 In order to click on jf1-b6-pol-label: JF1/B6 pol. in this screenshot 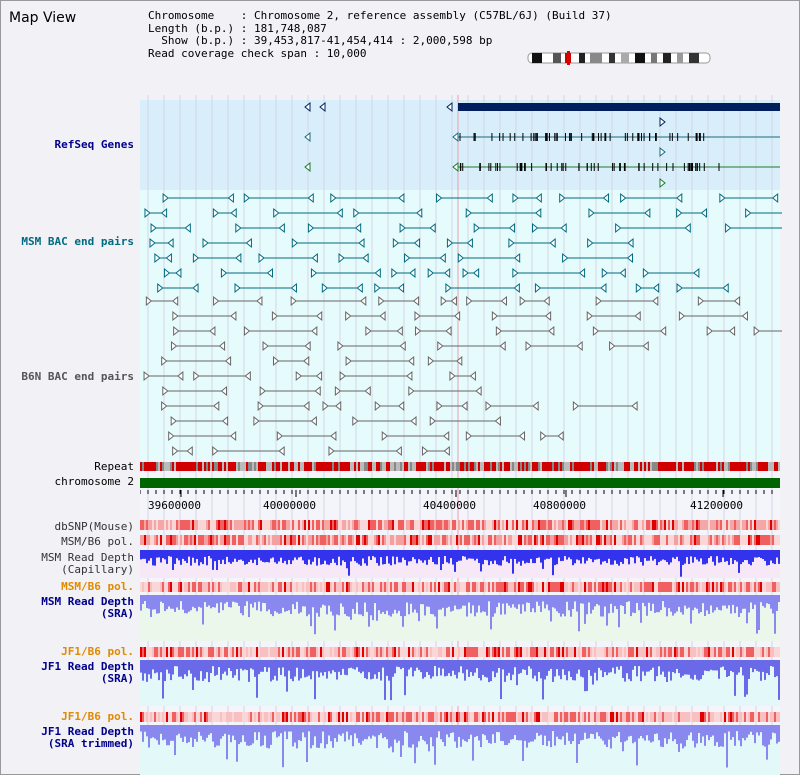, I will do `click(97, 651)`.